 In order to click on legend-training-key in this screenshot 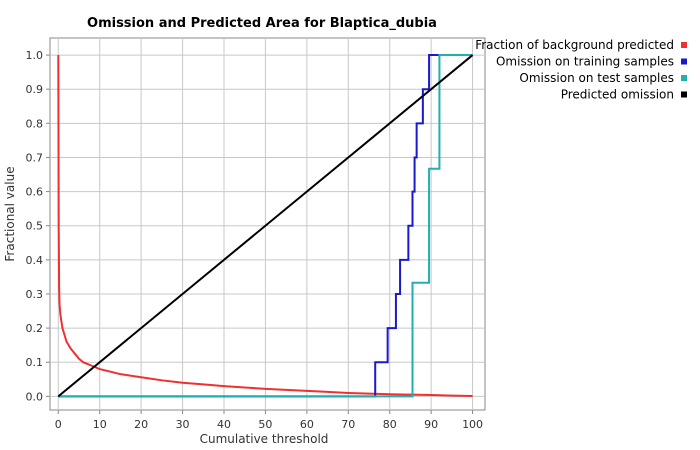, I will do `click(684, 61)`.